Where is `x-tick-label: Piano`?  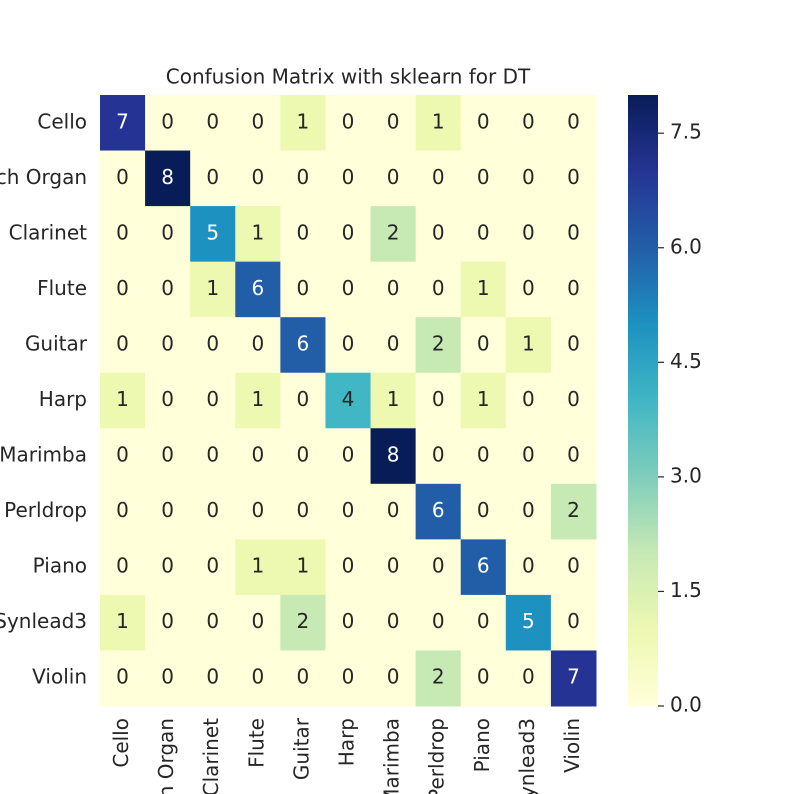 x-tick-label: Piano is located at coordinates (482, 745).